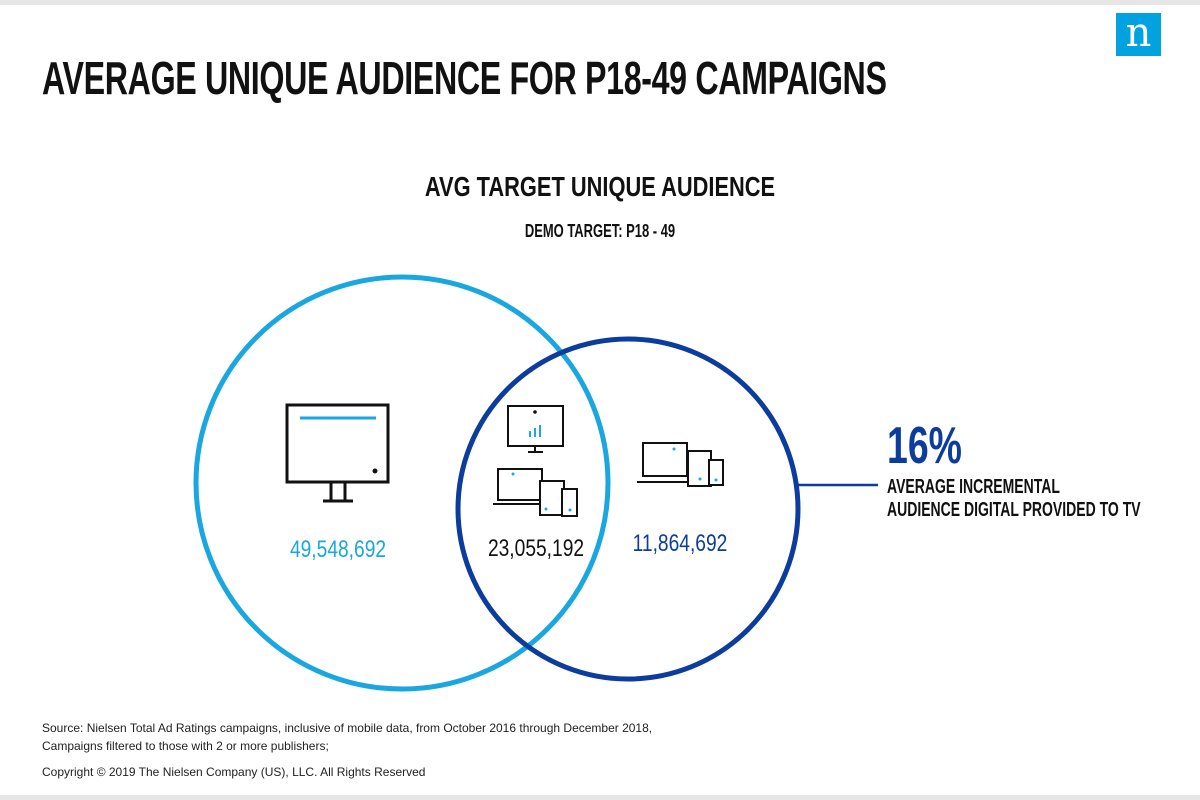  I want to click on incremental-percent: 16%, so click(924, 446).